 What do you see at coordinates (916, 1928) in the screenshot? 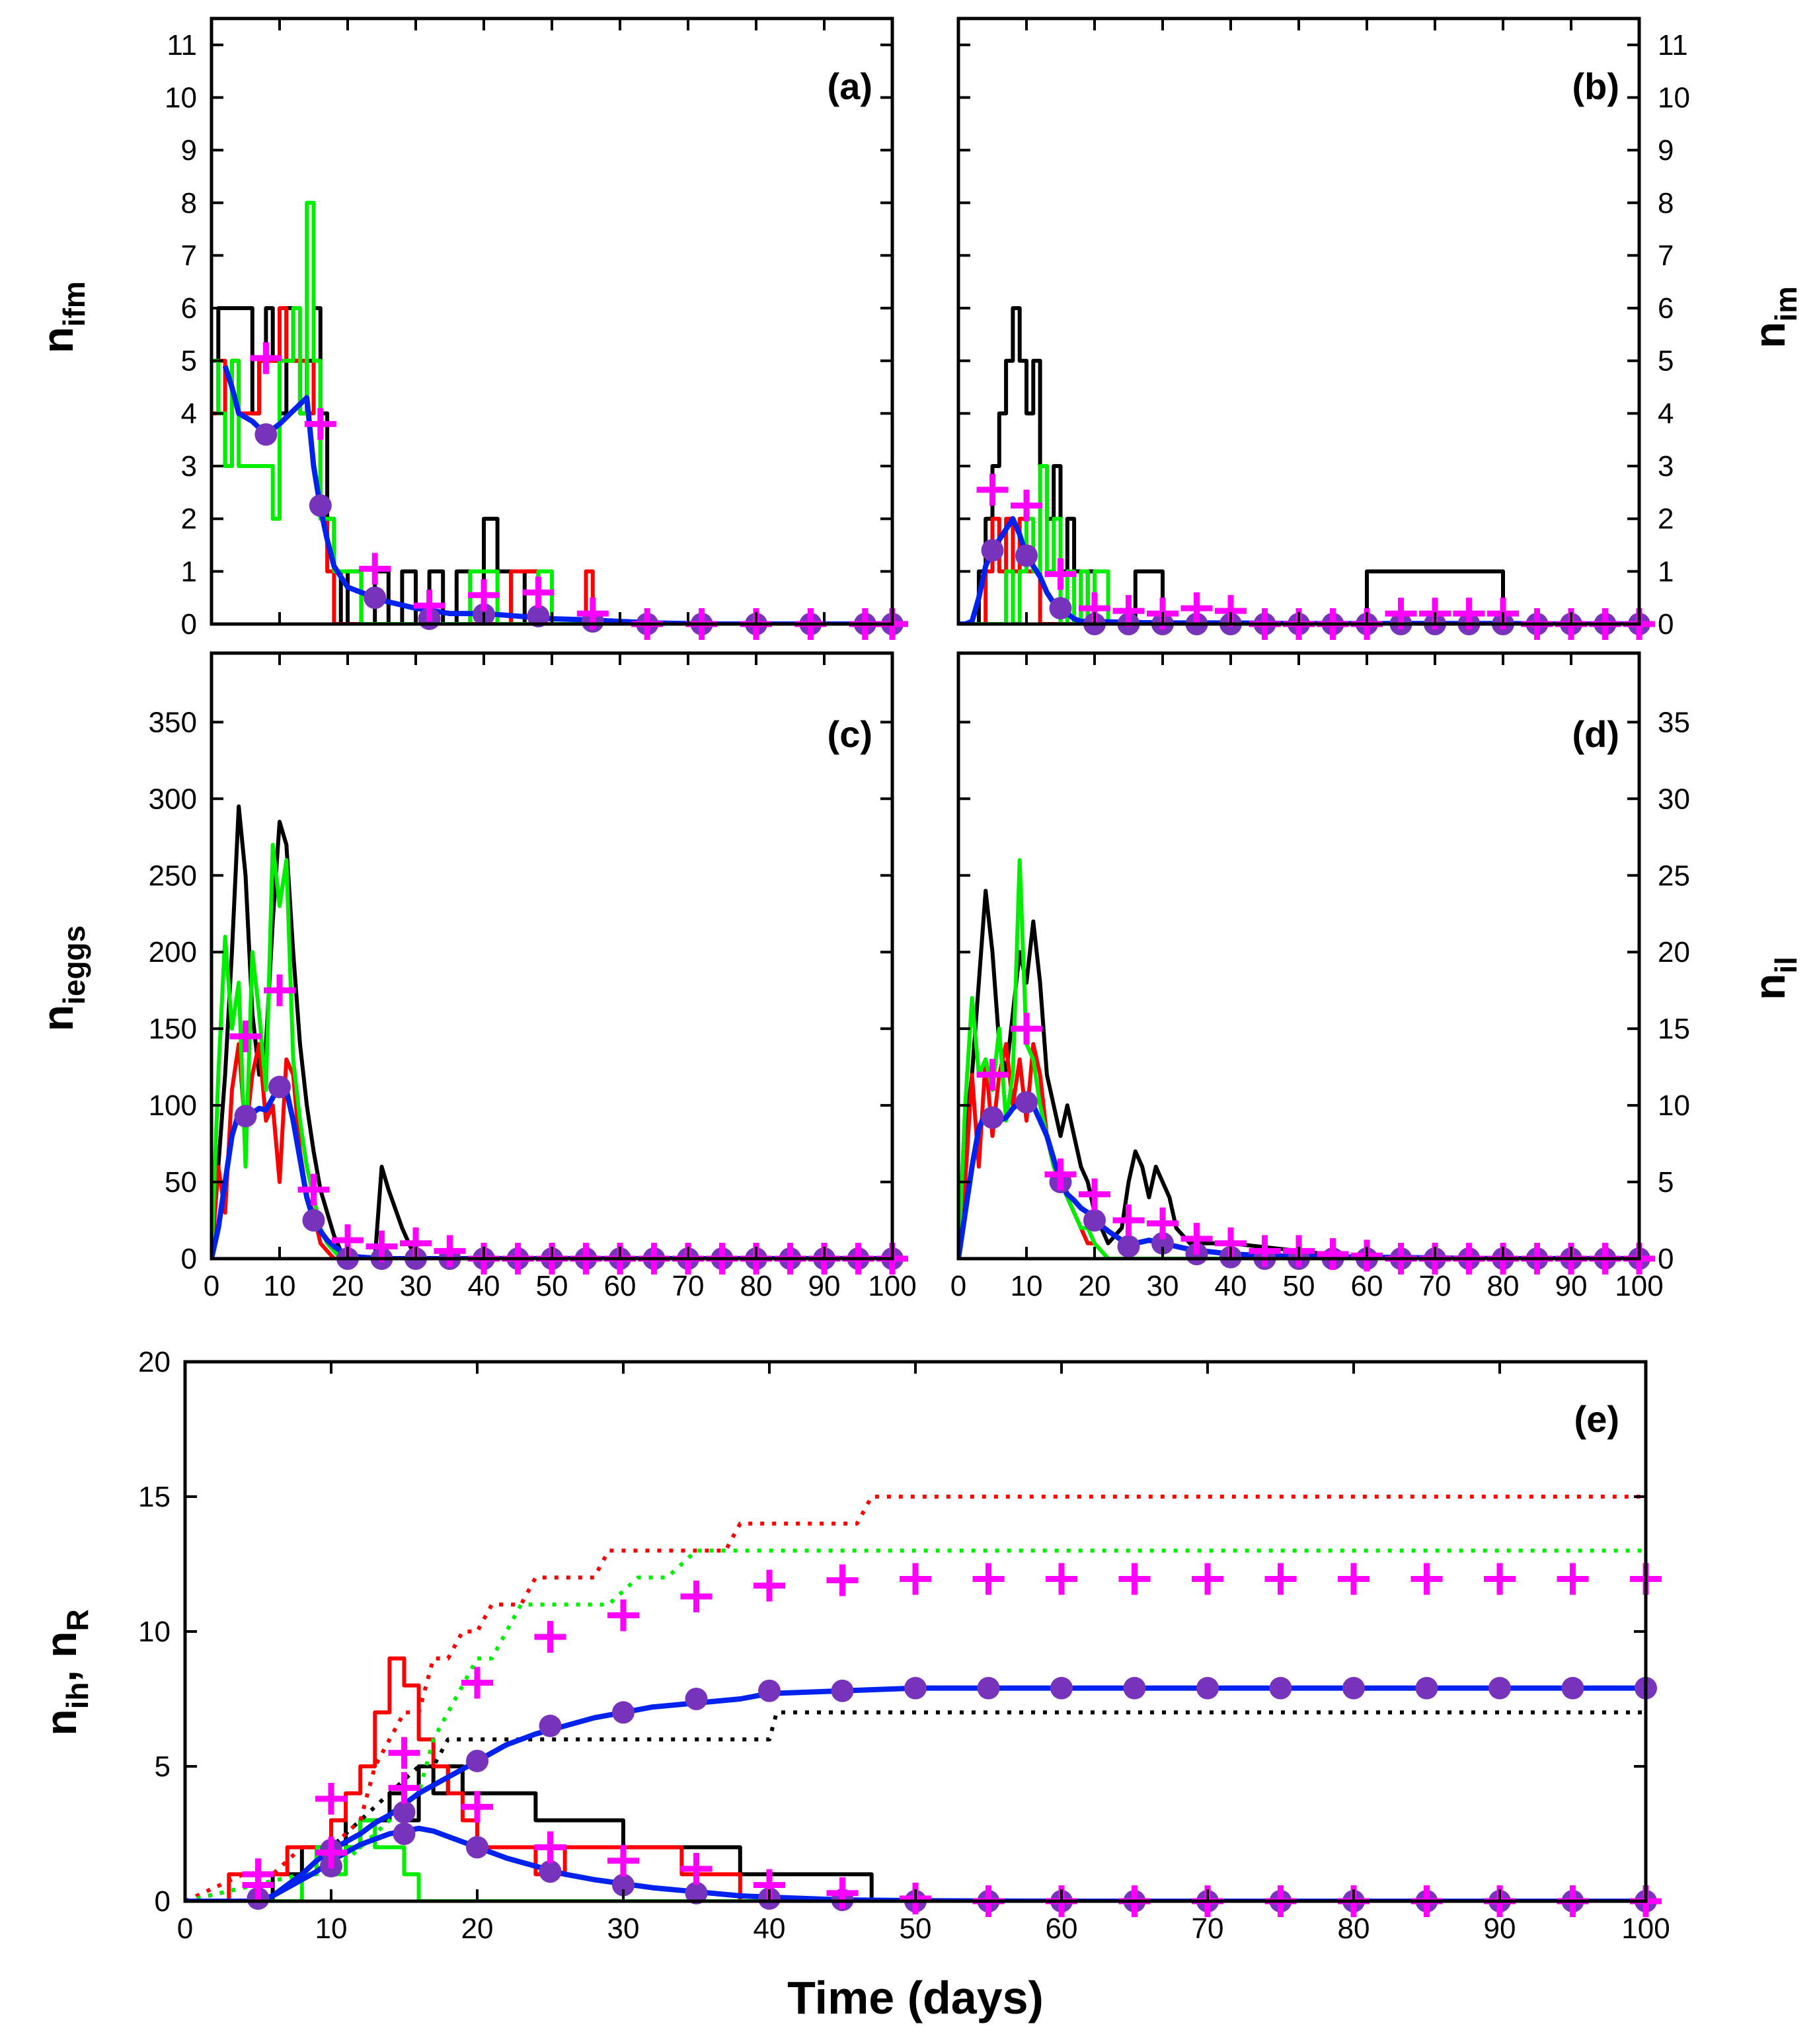
I see `x-tick-label: 50` at bounding box center [916, 1928].